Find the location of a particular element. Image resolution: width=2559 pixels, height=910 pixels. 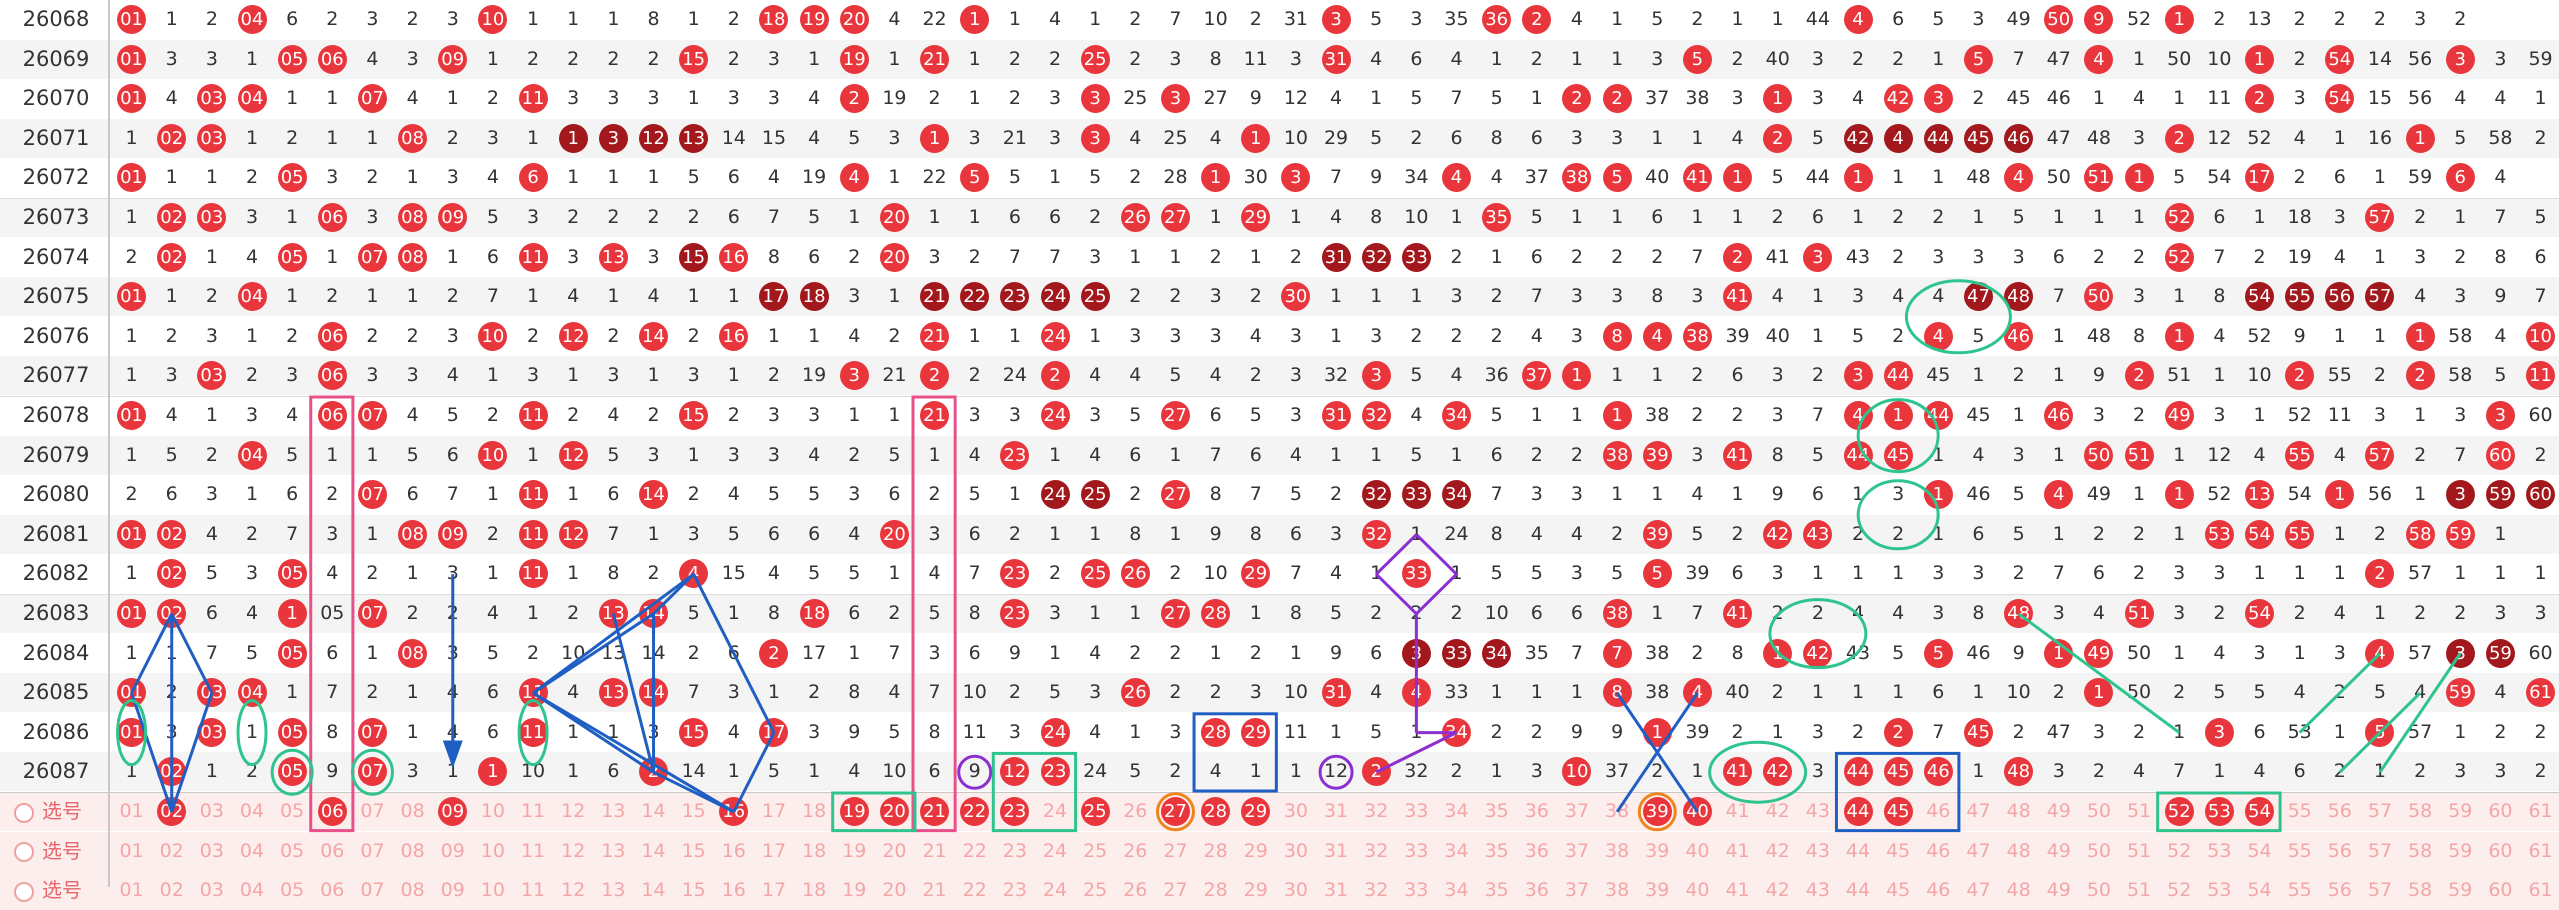

select-number: 27 is located at coordinates (1175, 890).